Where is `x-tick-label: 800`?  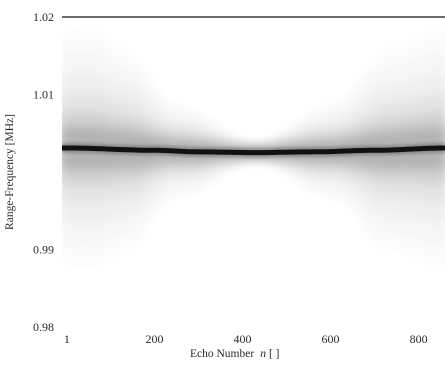
x-tick-label: 800 is located at coordinates (419, 339).